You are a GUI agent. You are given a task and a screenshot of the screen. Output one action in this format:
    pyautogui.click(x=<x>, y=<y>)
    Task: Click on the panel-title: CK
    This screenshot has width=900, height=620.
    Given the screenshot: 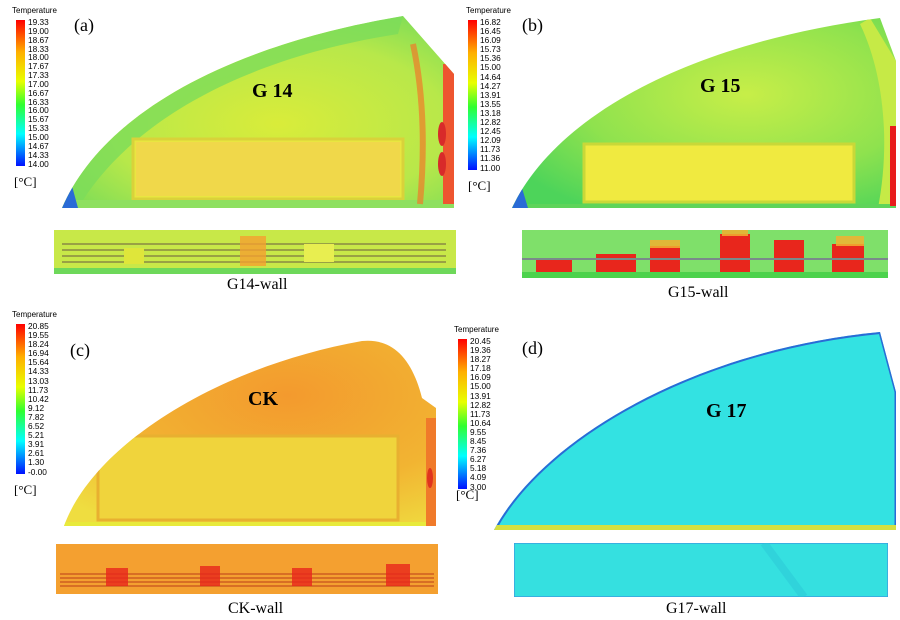 What is the action you would take?
    pyautogui.click(x=263, y=399)
    